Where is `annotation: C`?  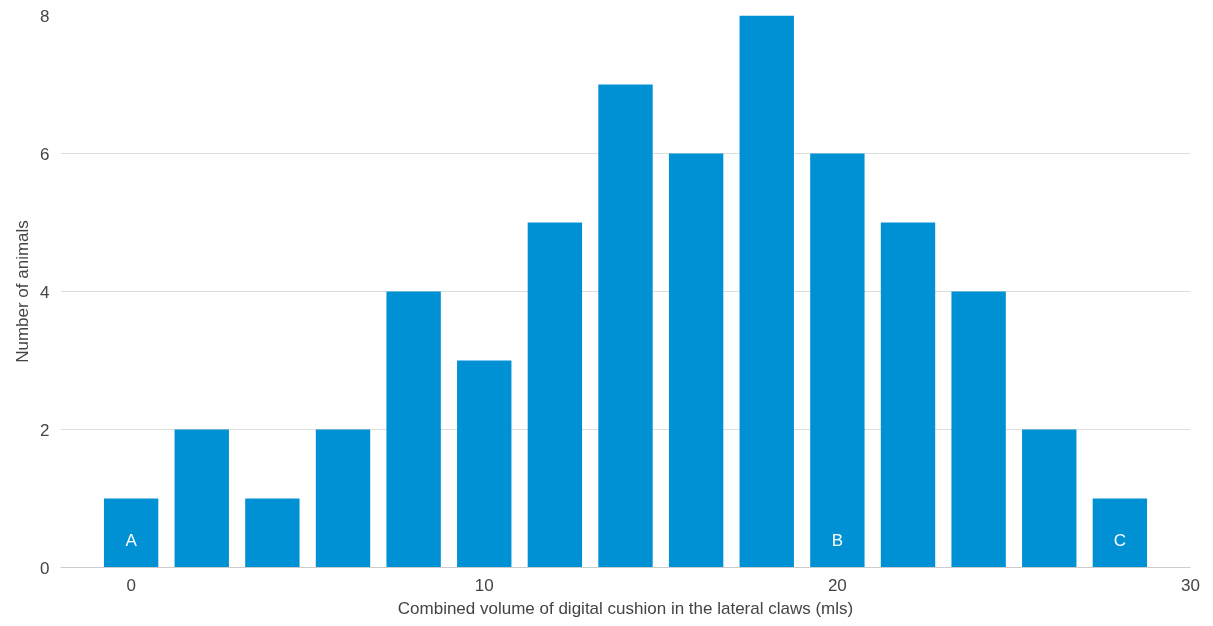 annotation: C is located at coordinates (1120, 540).